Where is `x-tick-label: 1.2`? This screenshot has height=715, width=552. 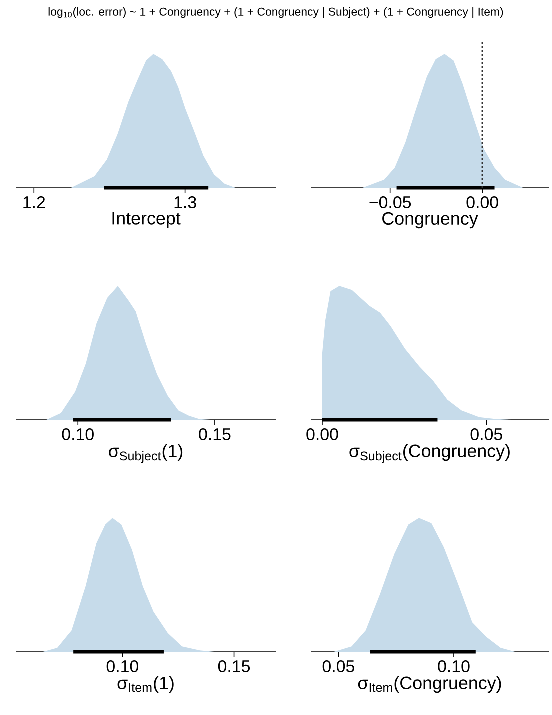
x-tick-label: 1.2 is located at coordinates (35, 202).